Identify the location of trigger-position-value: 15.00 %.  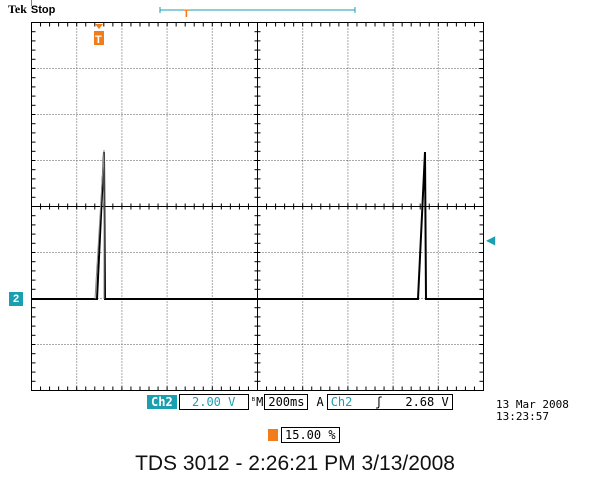
(310, 435).